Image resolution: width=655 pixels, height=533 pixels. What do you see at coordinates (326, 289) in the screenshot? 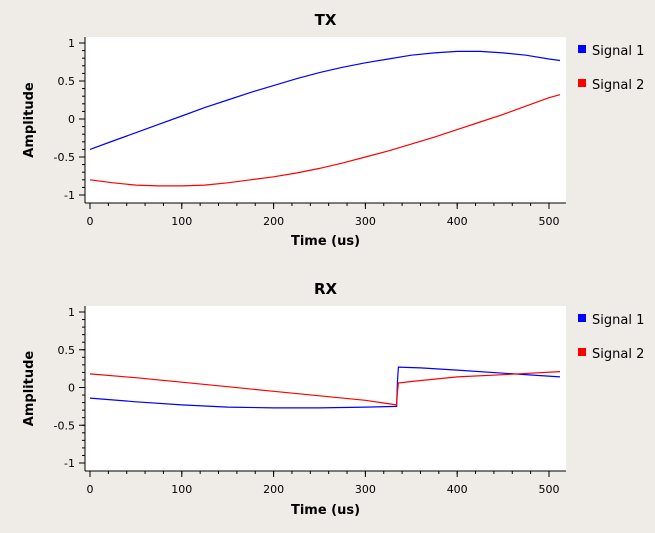
I see `chart-title: RX` at bounding box center [326, 289].